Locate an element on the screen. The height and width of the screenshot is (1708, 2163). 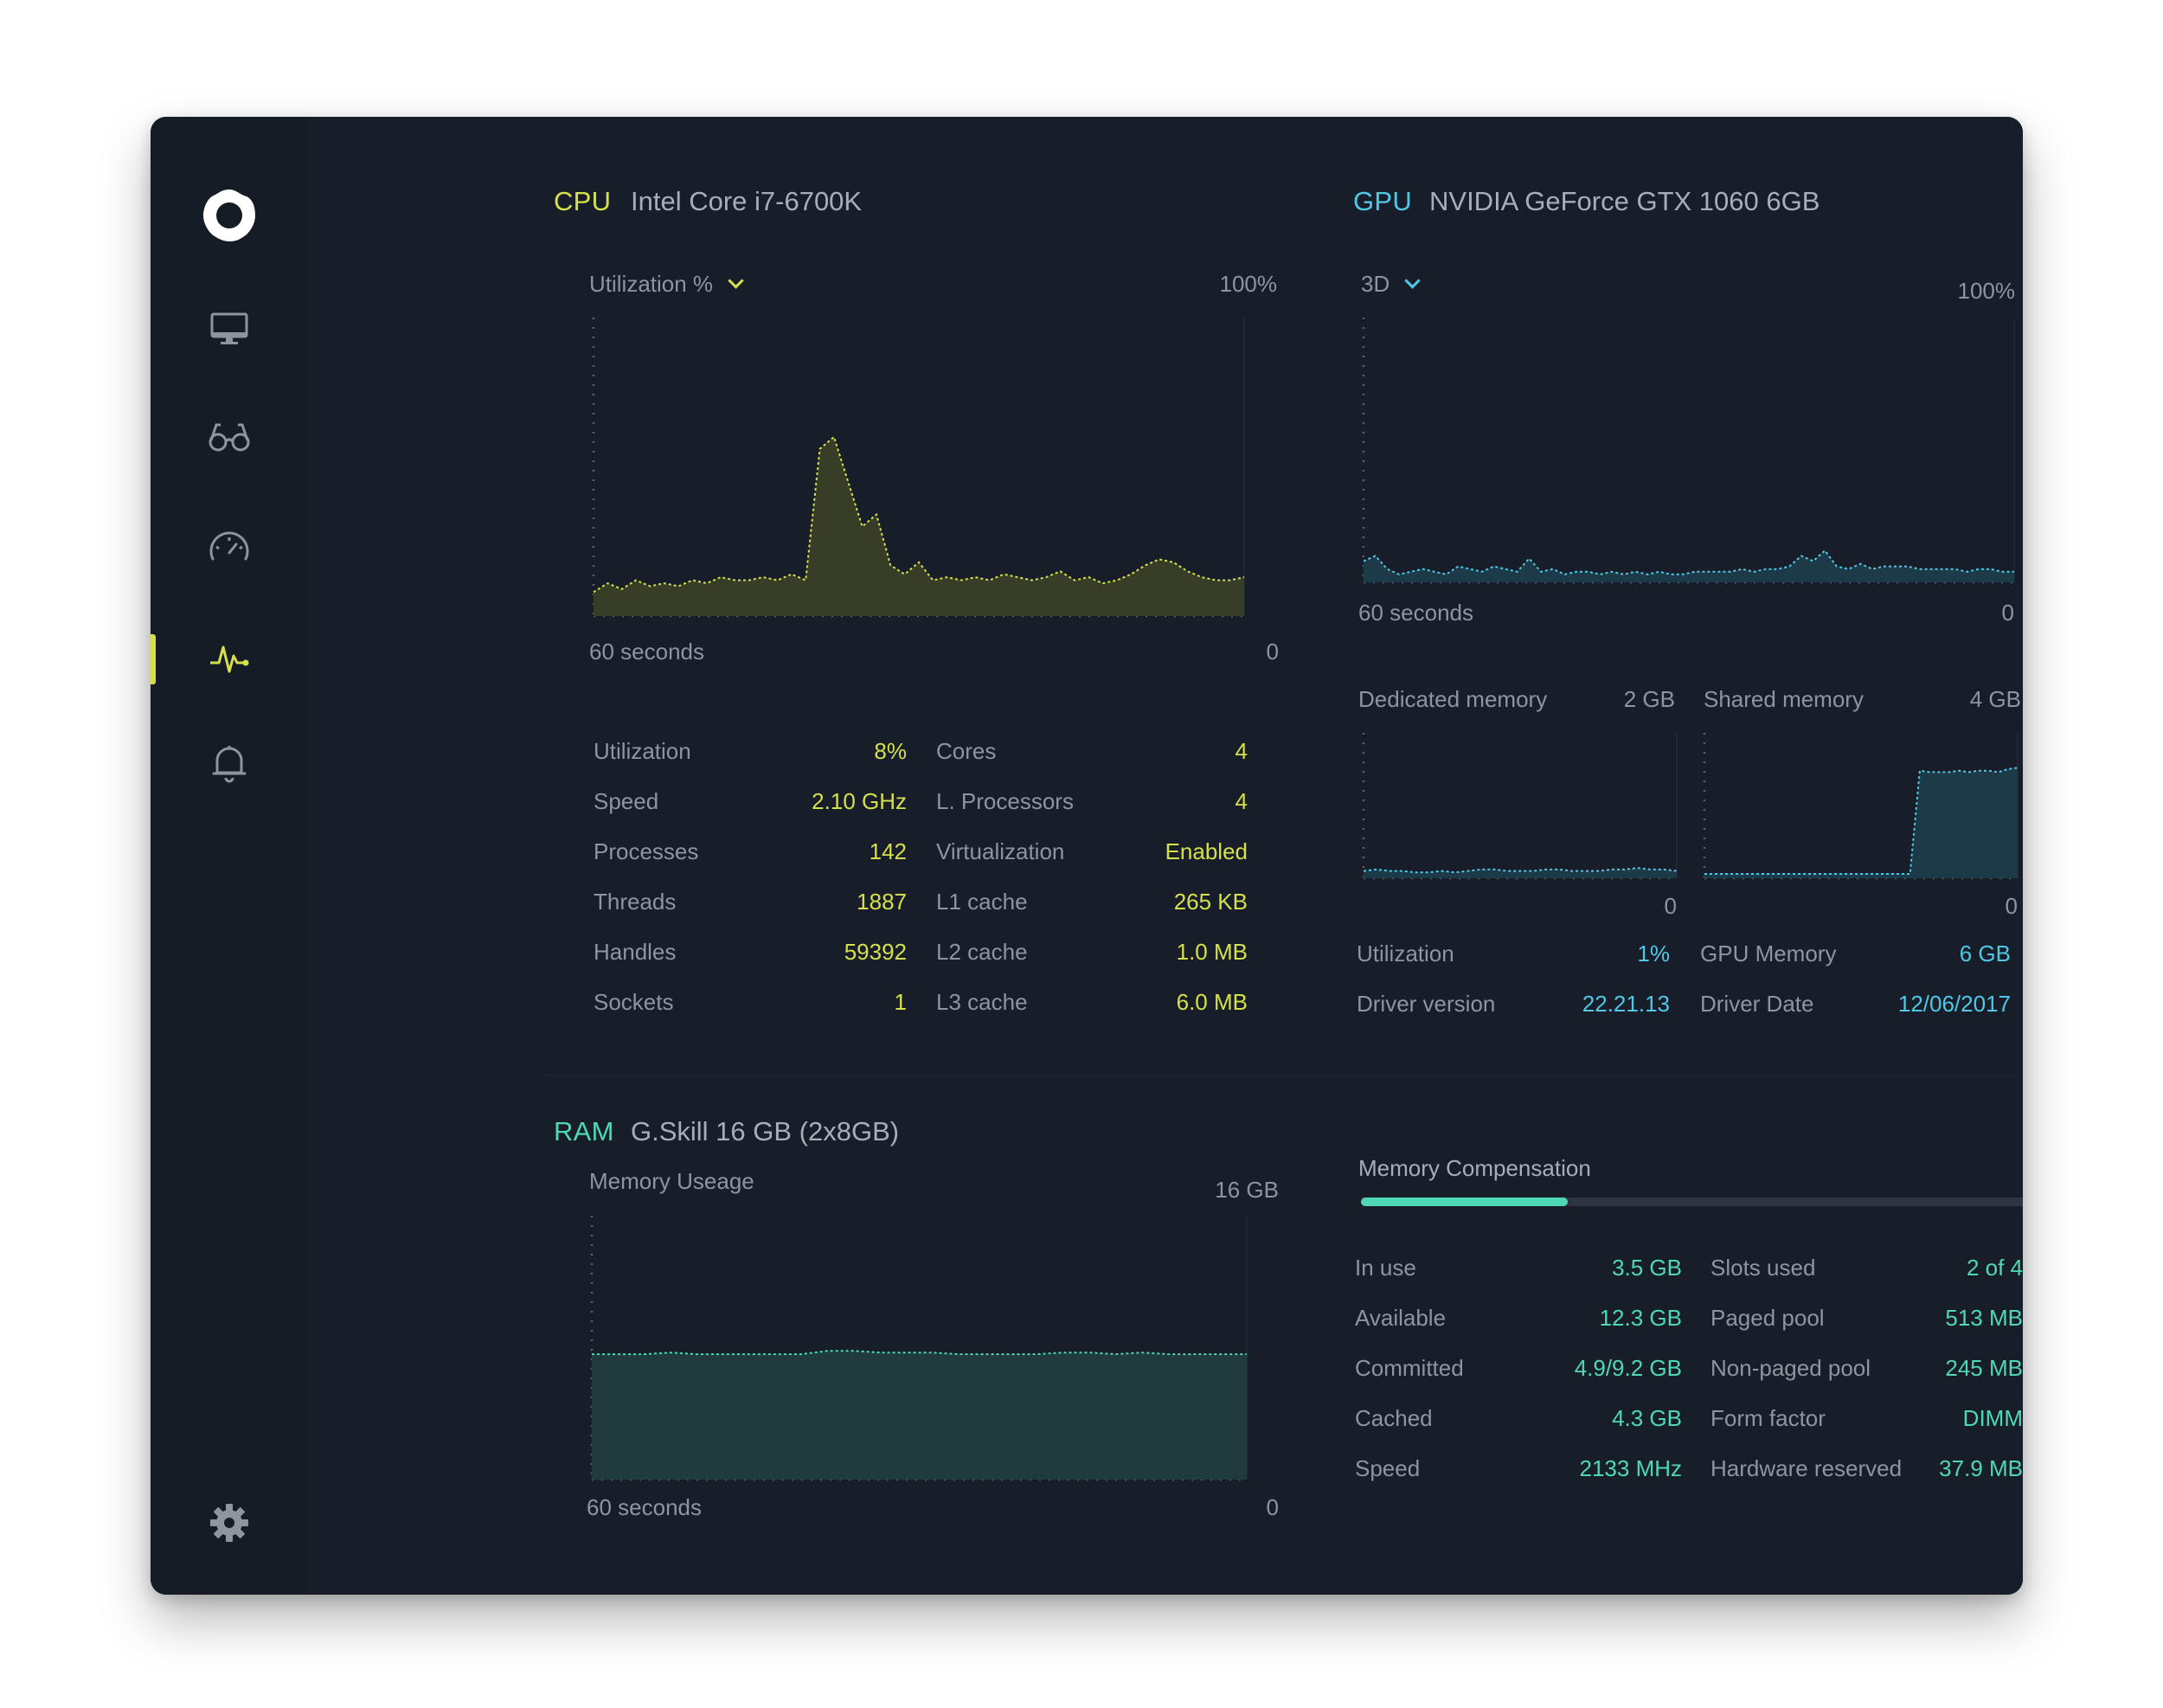
shared-chart-area is located at coordinates (1861, 822).